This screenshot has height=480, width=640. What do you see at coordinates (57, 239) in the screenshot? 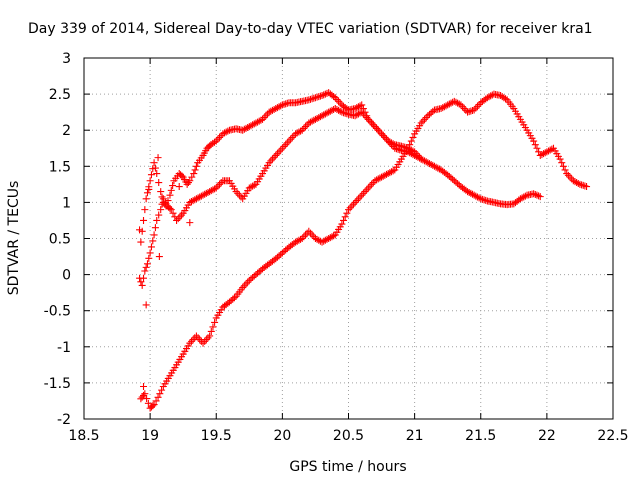
I see `y-tick-labels: -2 -1.5 -1 -0.5 0 0.5 1 1.5 2 2.5 3` at bounding box center [57, 239].